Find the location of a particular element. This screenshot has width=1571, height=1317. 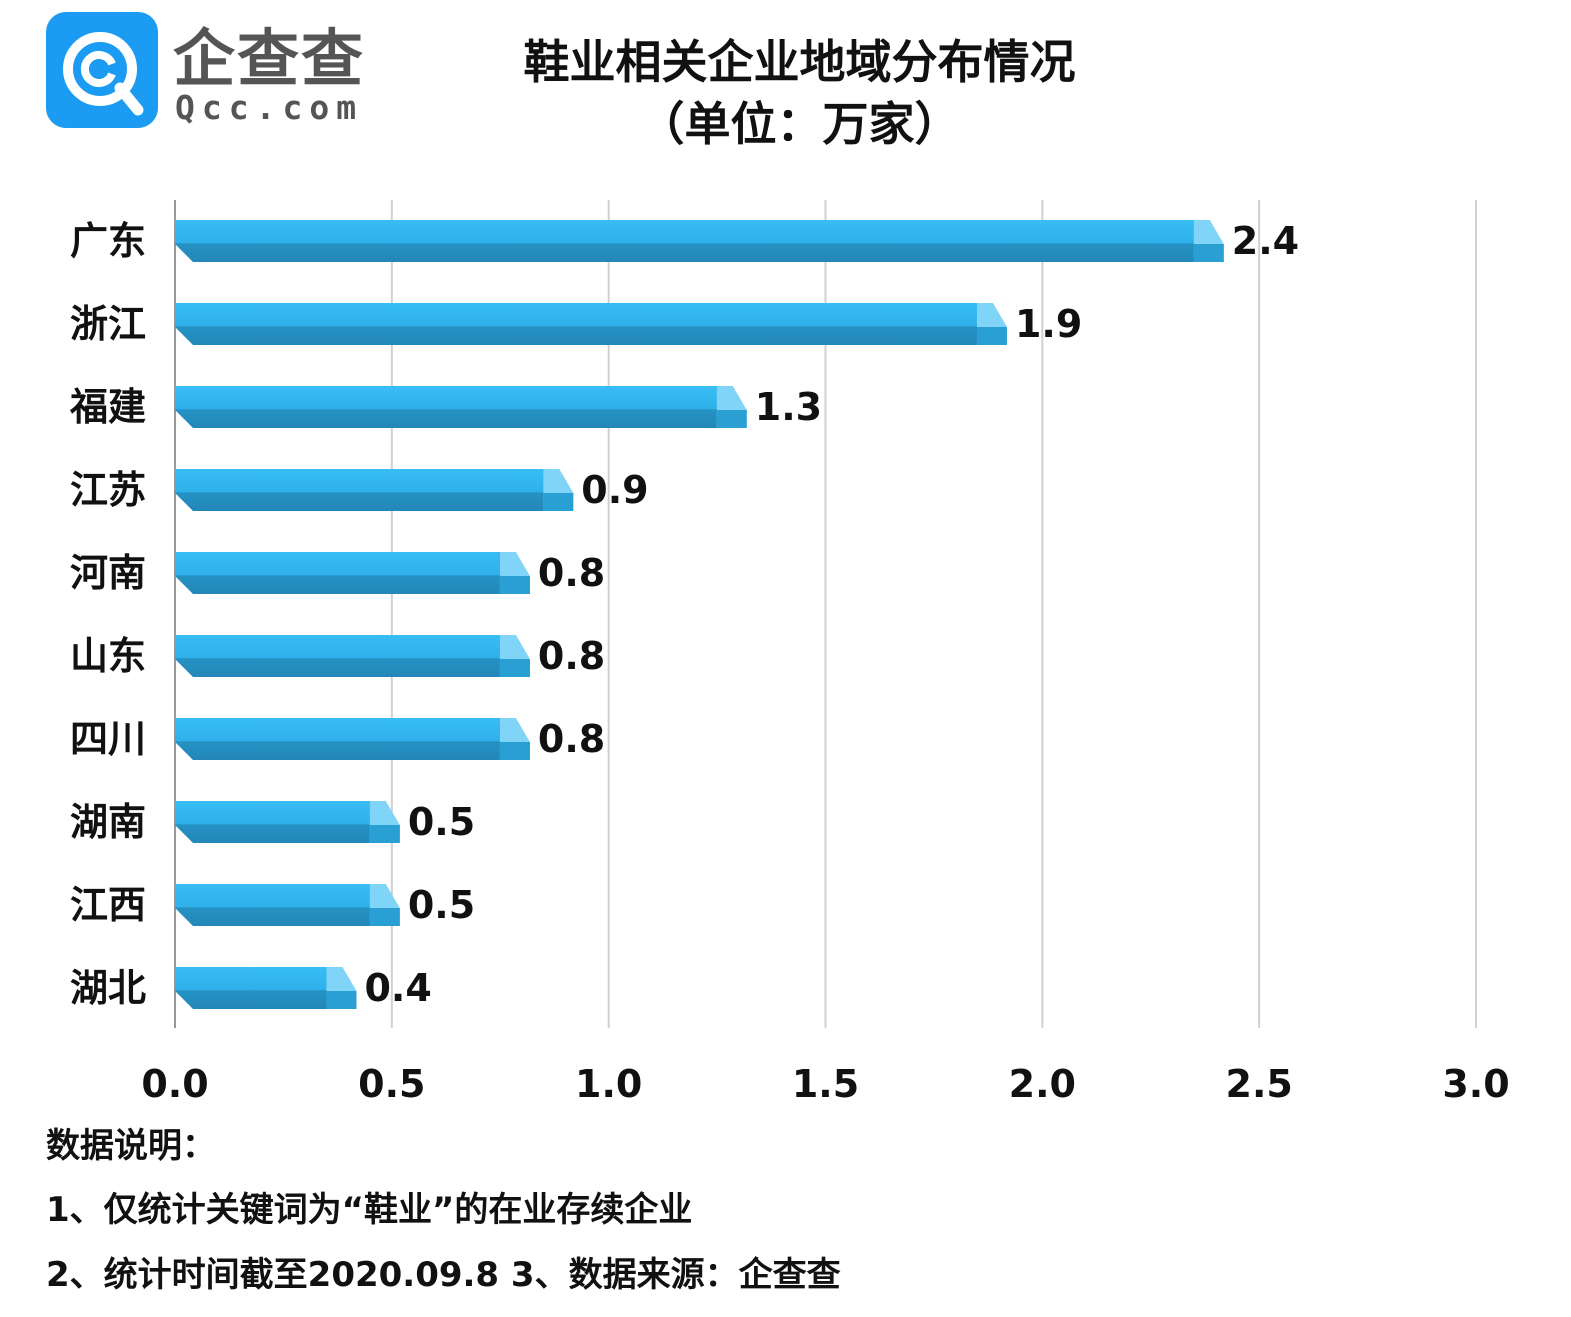

brand-name: 企查查 is located at coordinates (269, 58).